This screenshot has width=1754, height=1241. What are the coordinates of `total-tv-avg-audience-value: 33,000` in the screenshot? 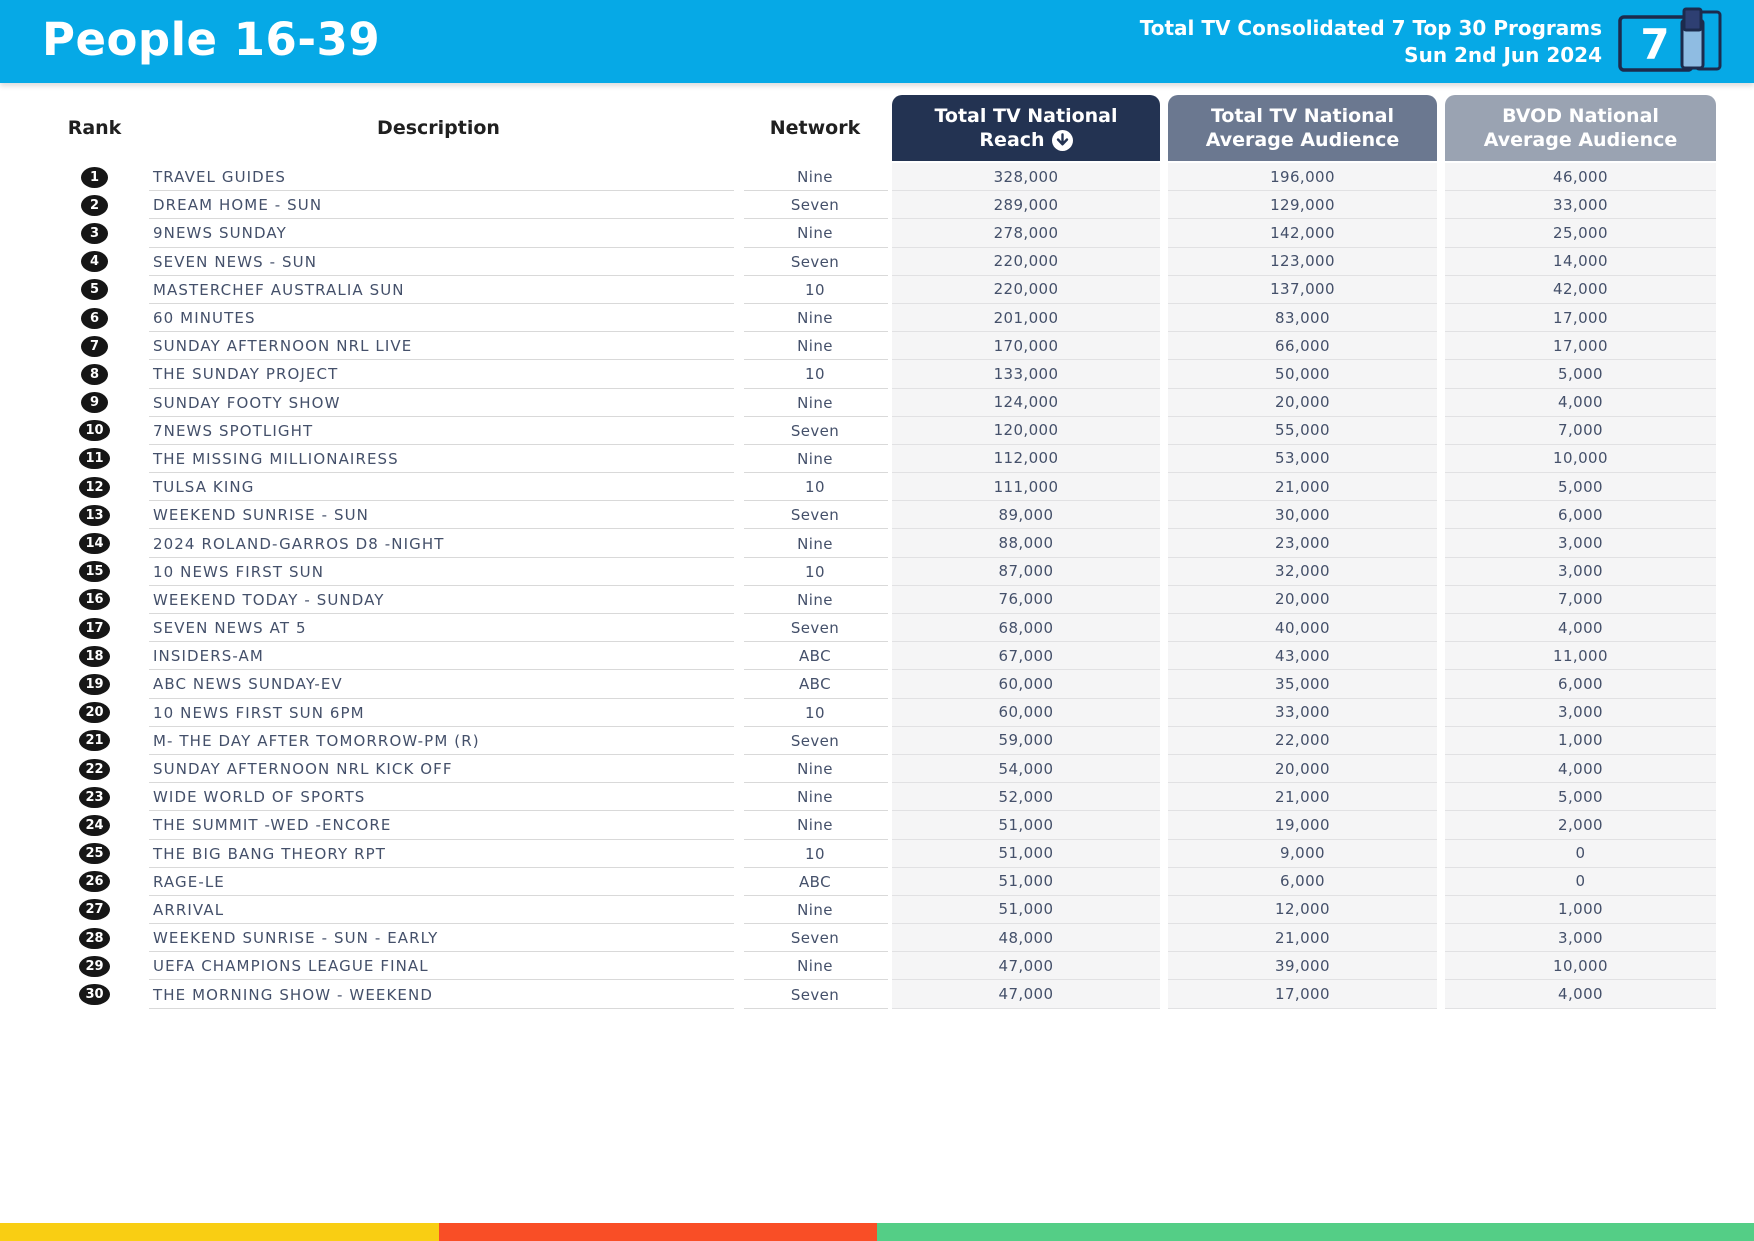 It's located at (1302, 712).